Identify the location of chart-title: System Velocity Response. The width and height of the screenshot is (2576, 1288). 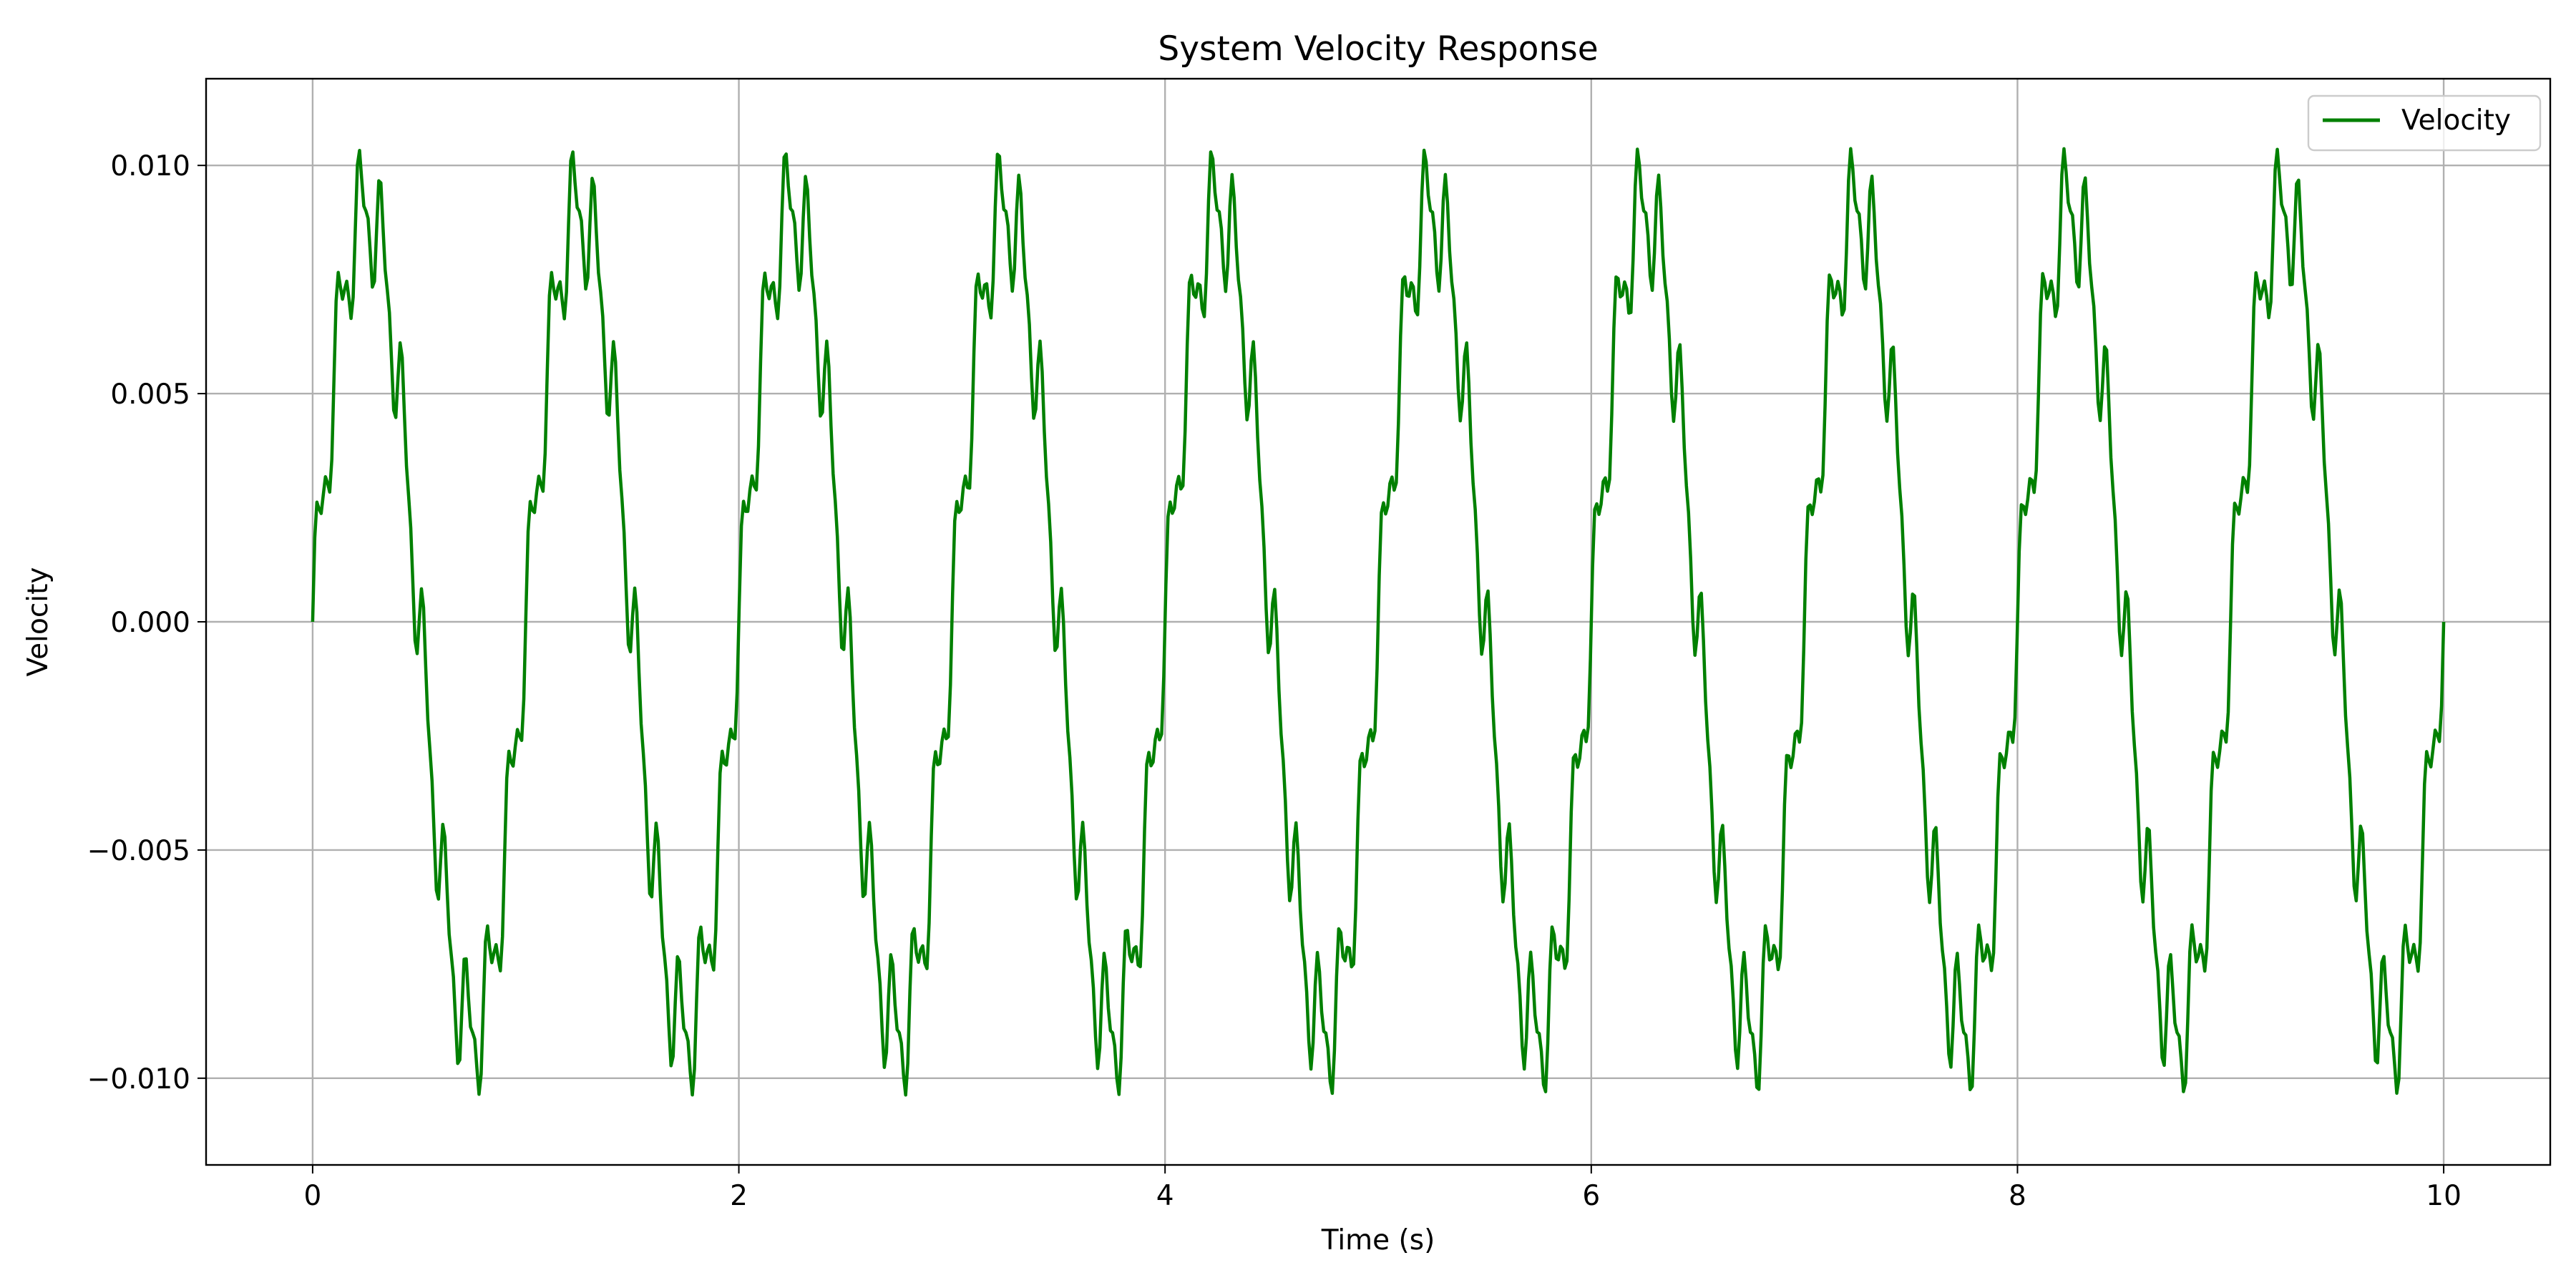
(1378, 49).